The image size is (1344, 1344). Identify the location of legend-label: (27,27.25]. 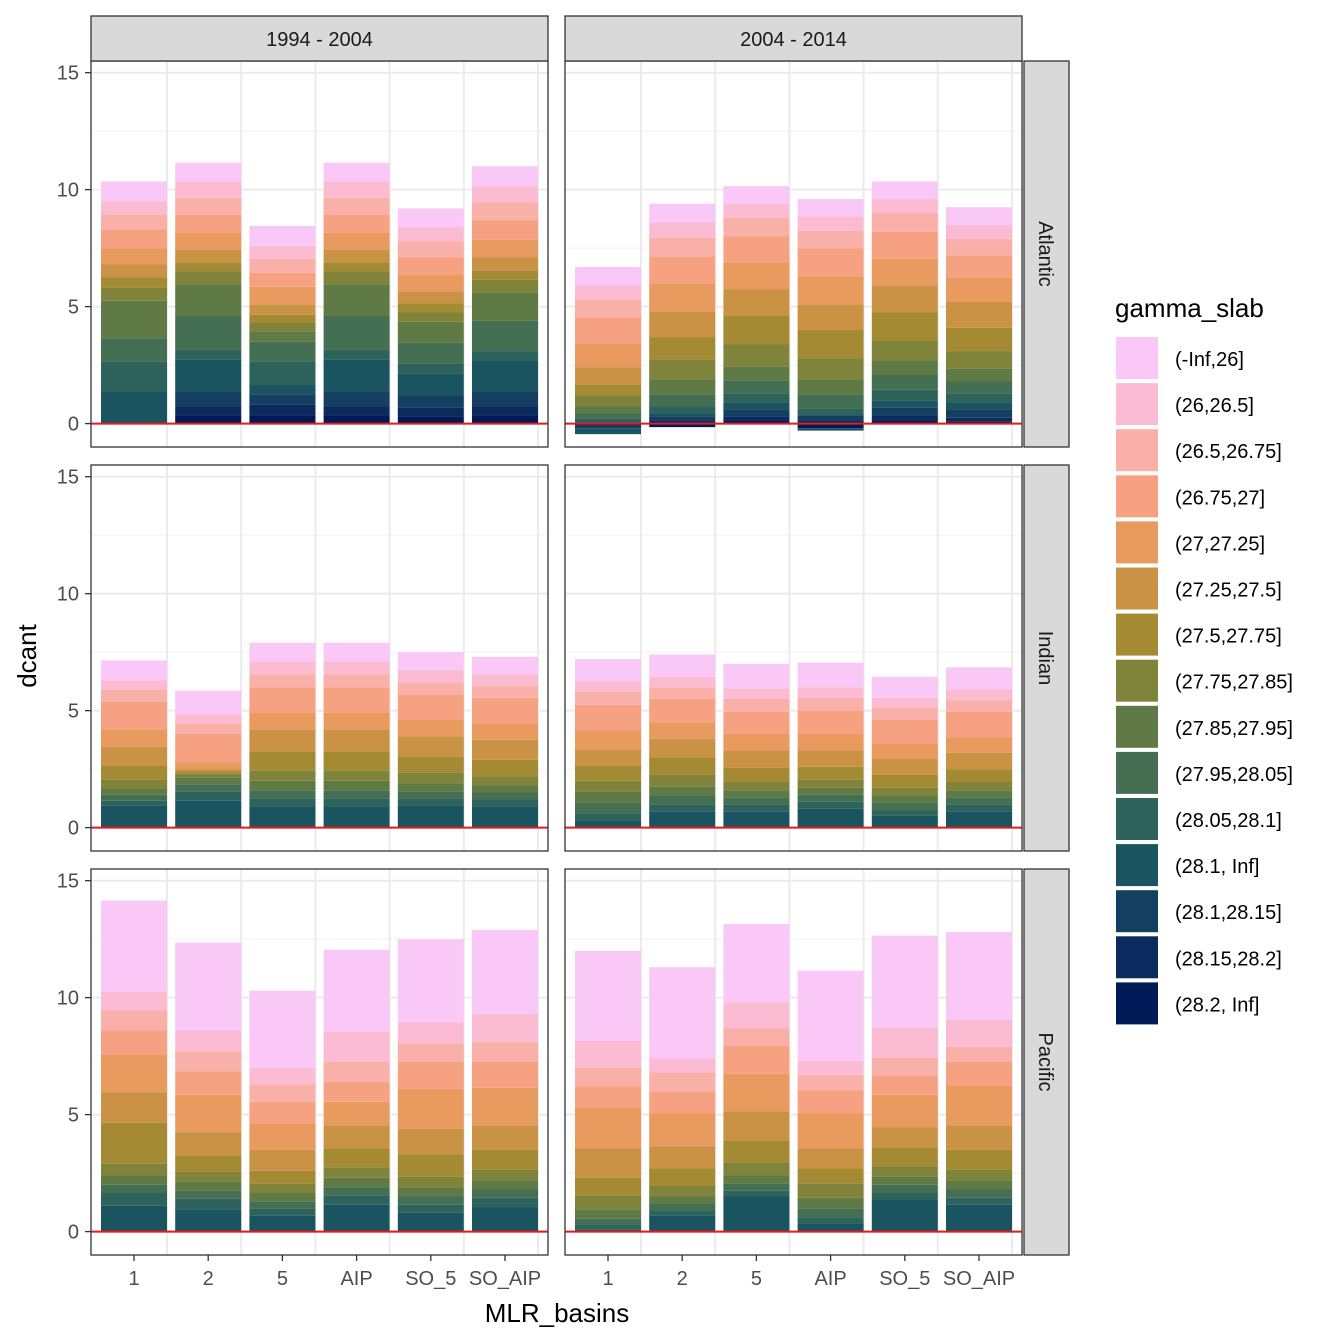
(1220, 544).